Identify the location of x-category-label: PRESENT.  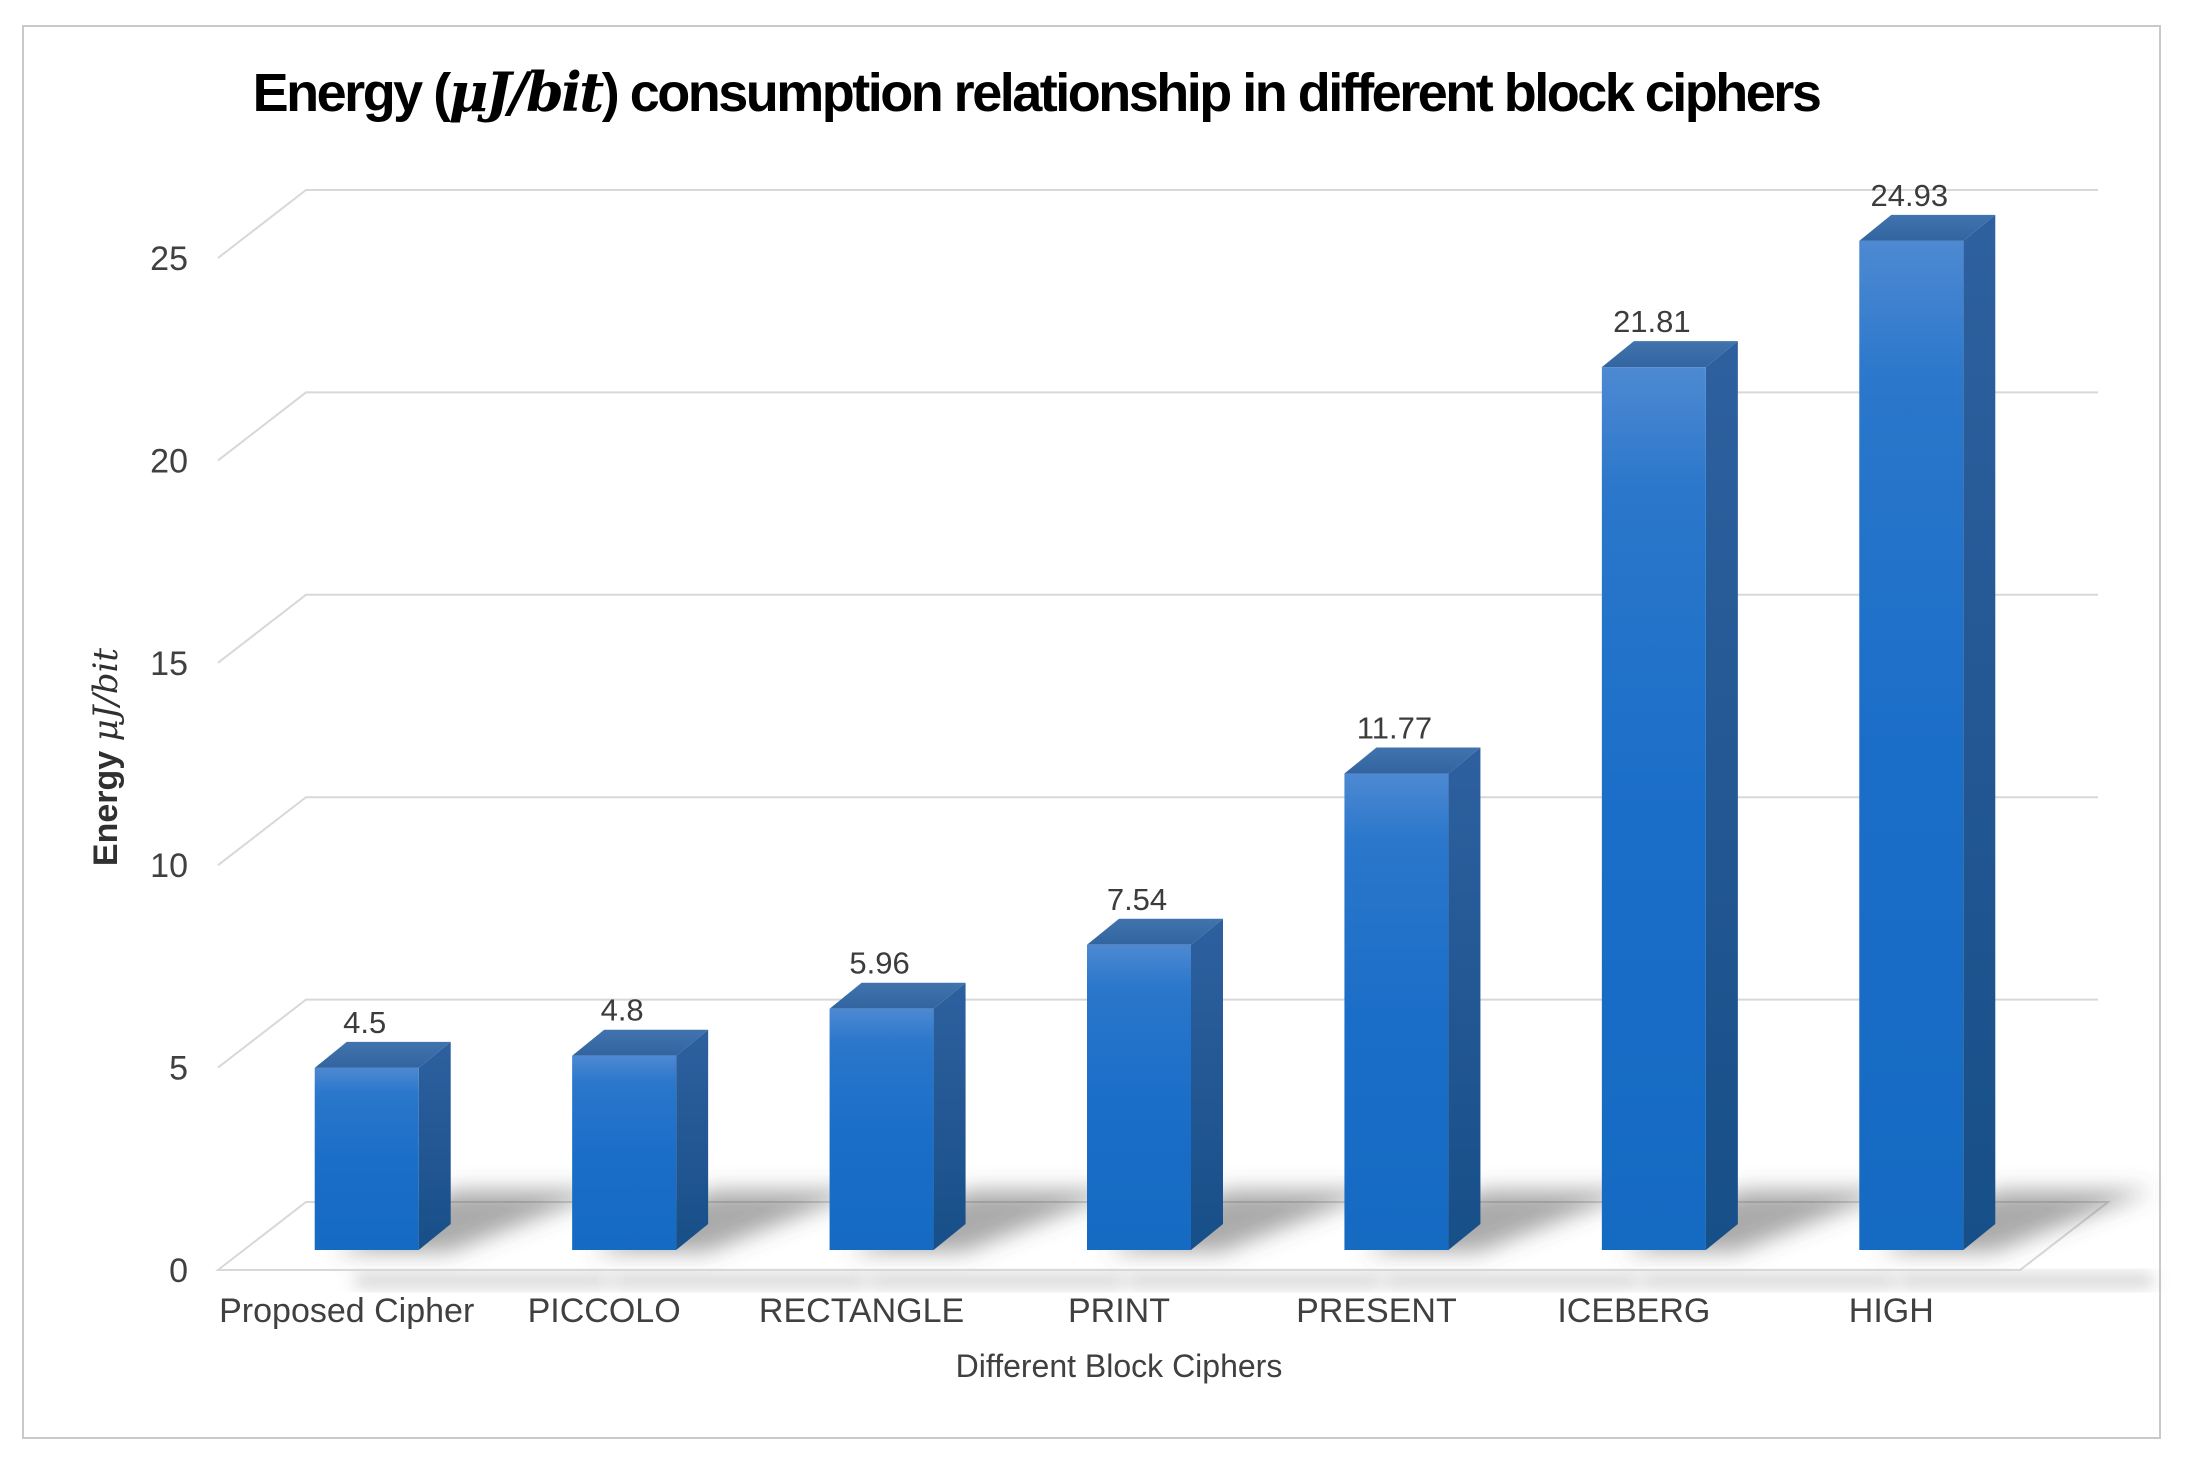
(1376, 1311).